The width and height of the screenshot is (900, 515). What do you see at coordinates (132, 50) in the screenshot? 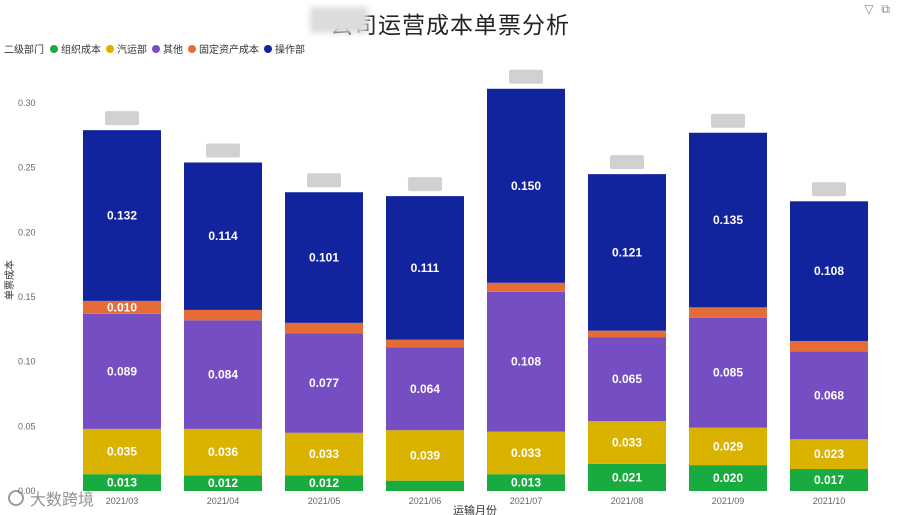
I see `legend-label: 汽运部` at bounding box center [132, 50].